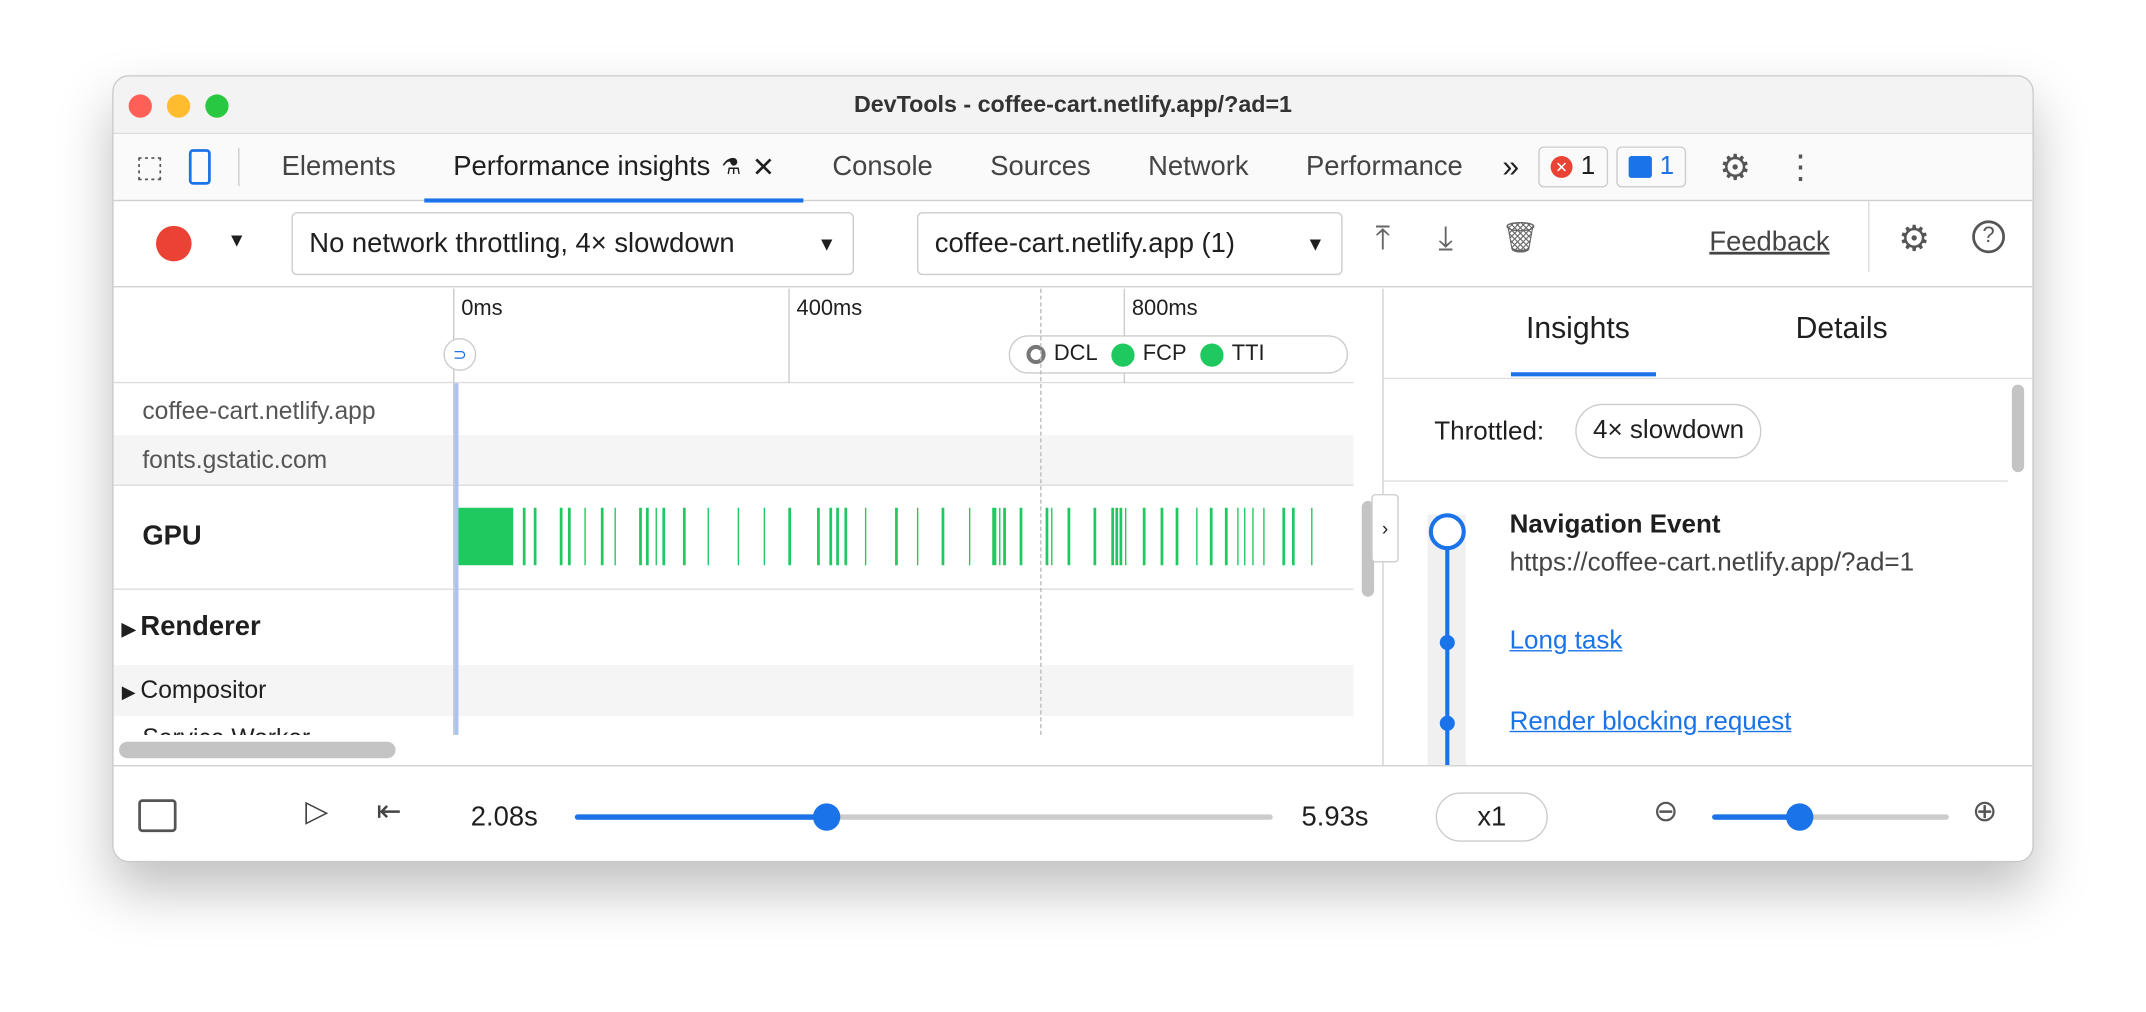  I want to click on zoom-slider, so click(1830, 817).